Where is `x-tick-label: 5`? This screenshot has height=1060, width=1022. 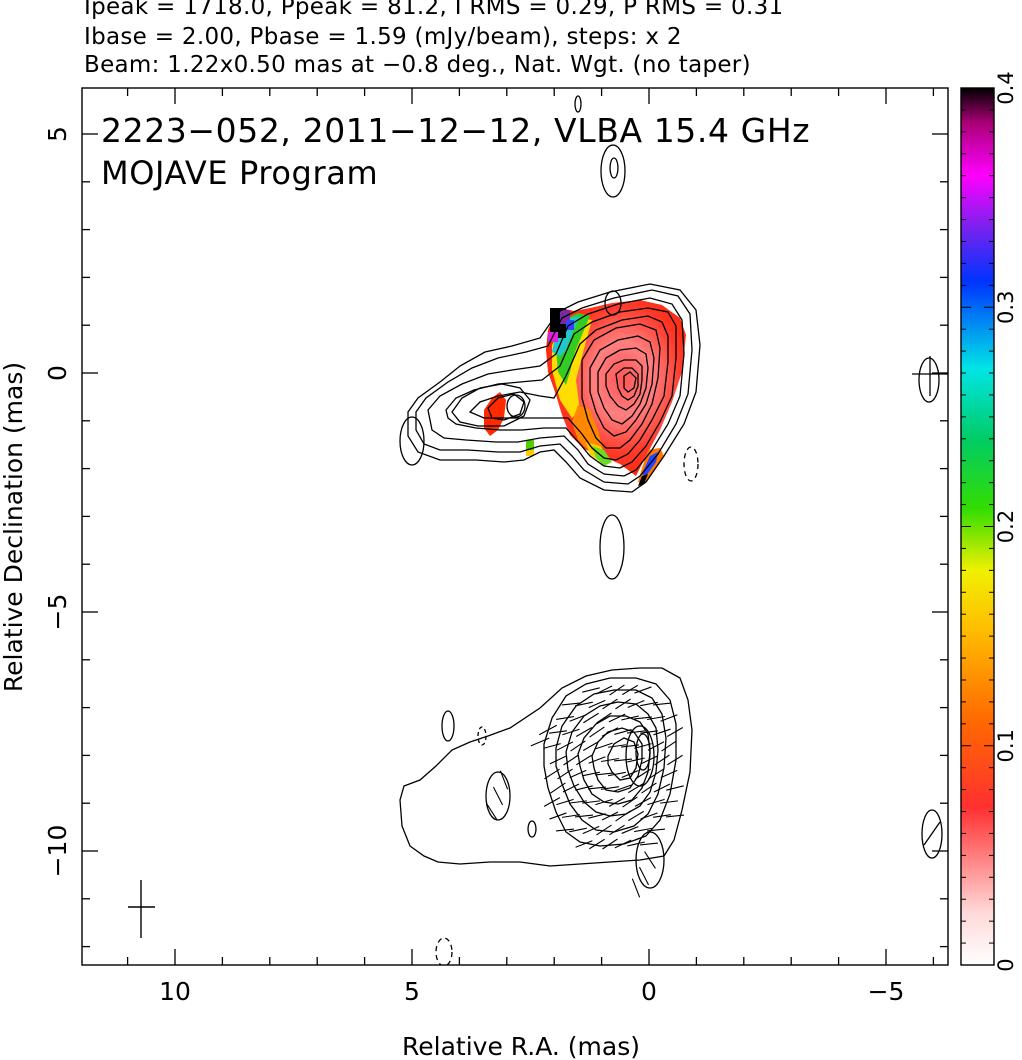 x-tick-label: 5 is located at coordinates (412, 991).